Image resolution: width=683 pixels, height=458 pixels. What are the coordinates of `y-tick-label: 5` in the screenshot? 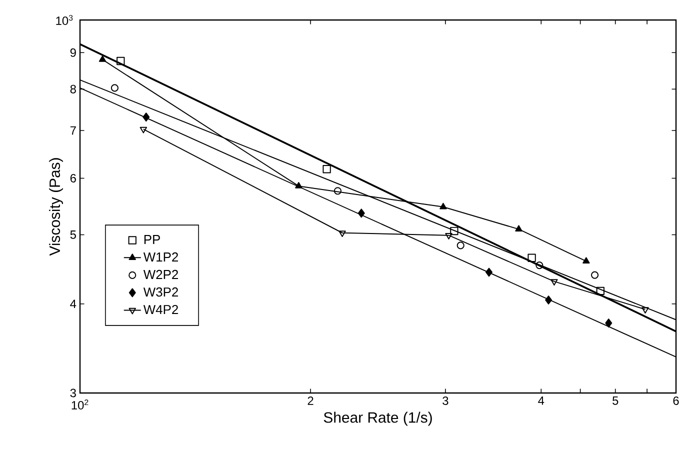 It's located at (73, 234).